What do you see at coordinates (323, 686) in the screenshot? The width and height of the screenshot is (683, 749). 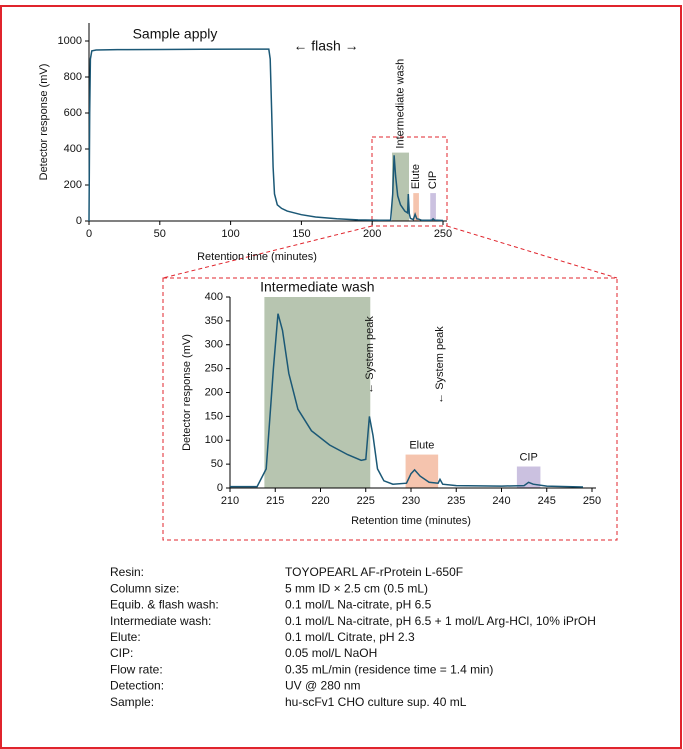 I see `condition-value: UV @ 280 nm` at bounding box center [323, 686].